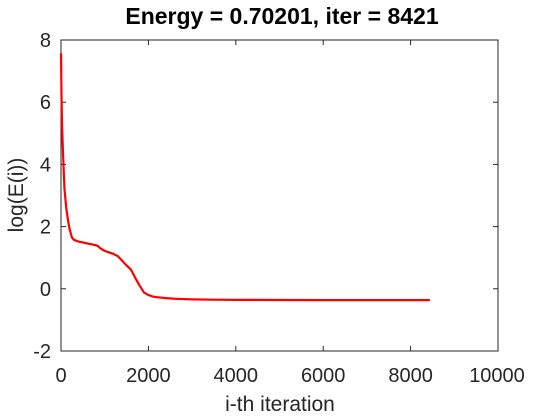  What do you see at coordinates (410, 376) in the screenshot?
I see `x-tick-label: 8000` at bounding box center [410, 376].